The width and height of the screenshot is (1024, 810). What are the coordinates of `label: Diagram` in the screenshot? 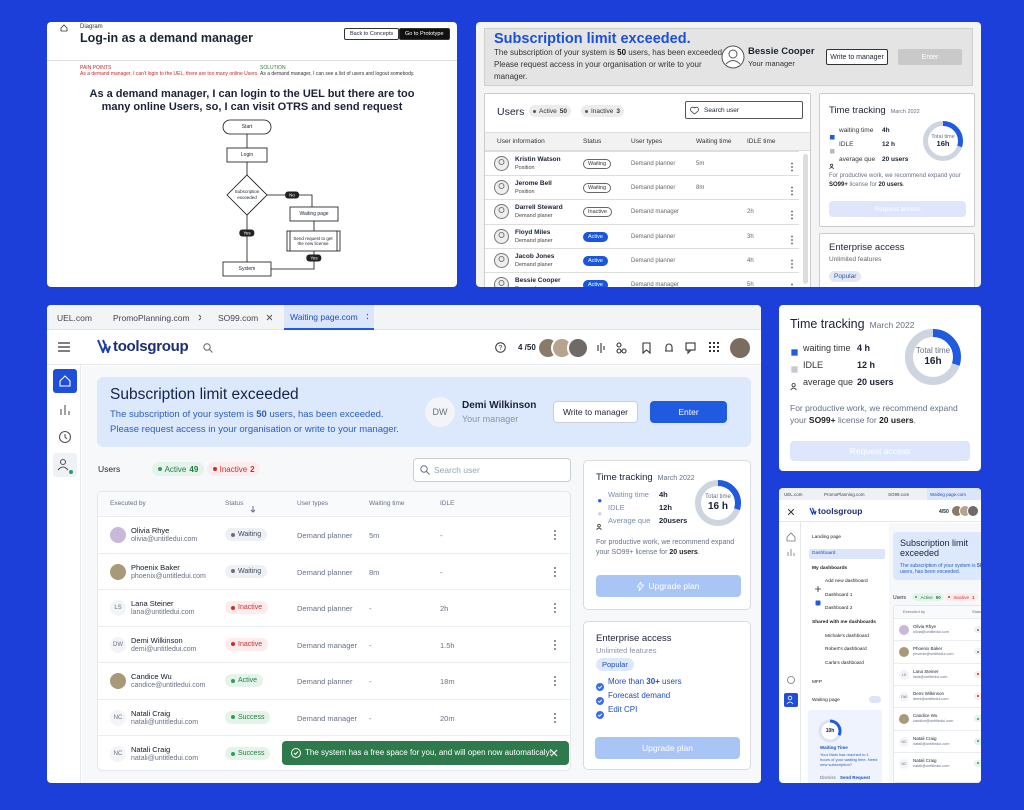 It's located at (91, 27).